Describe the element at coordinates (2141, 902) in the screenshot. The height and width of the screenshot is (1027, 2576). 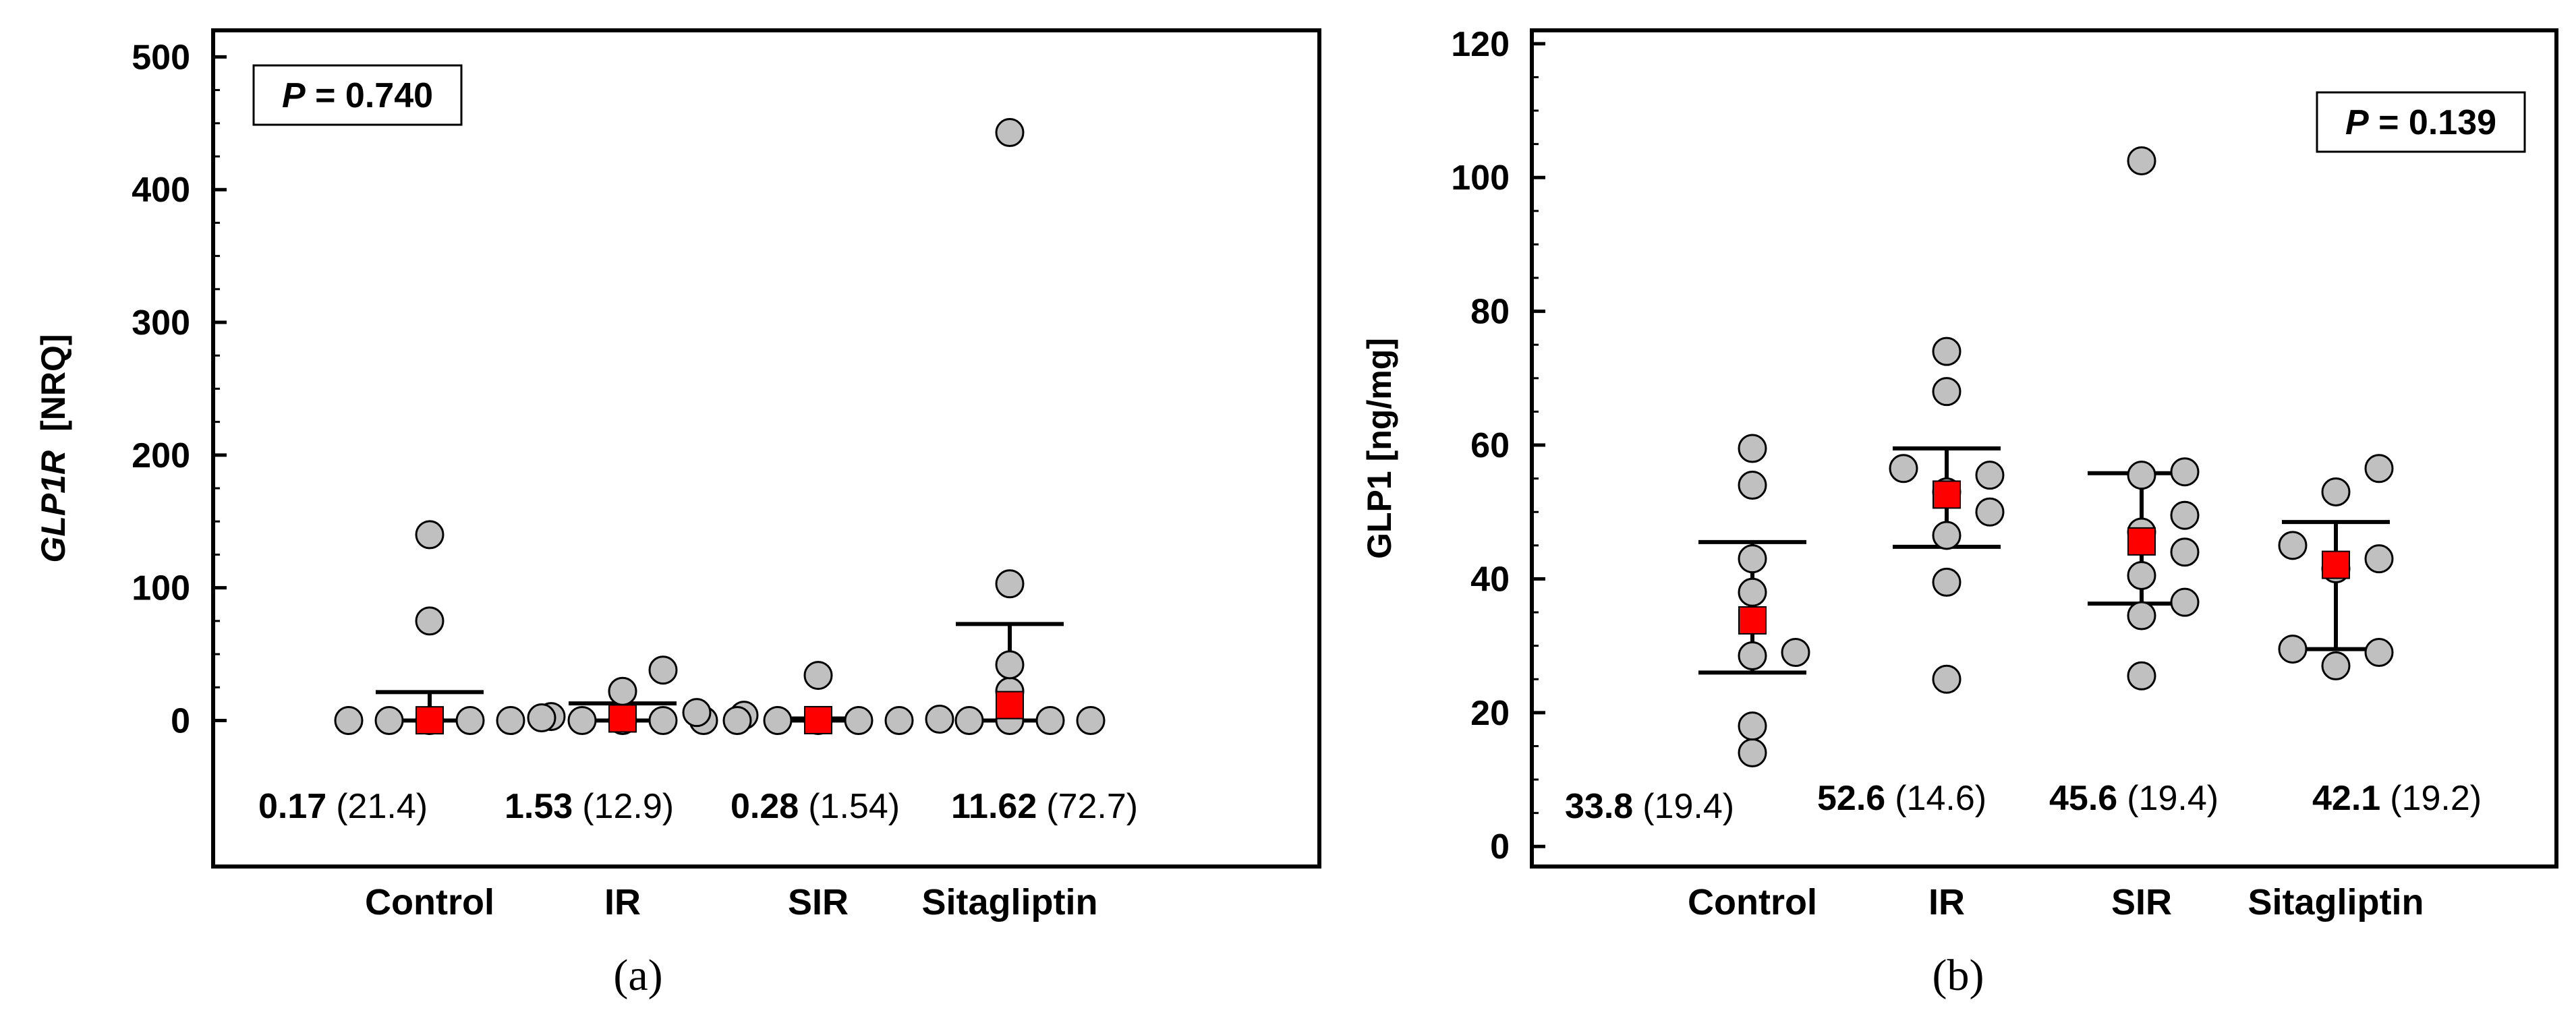
I see `category-label-sir-b: SIR` at that location.